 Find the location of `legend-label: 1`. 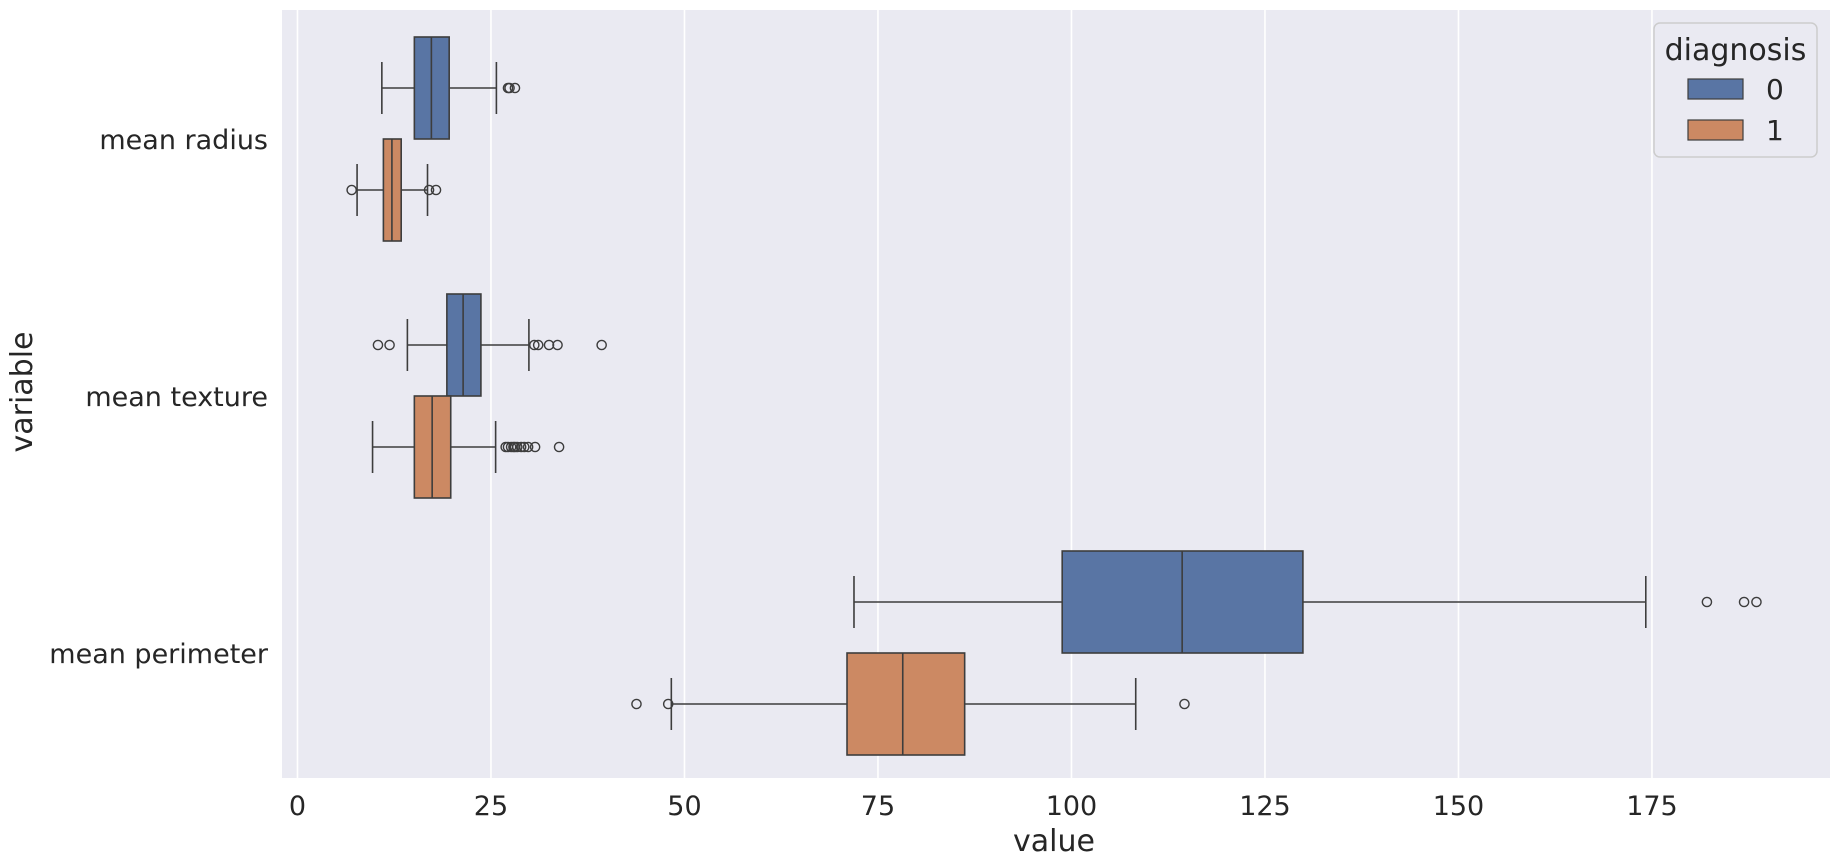

legend-label: 1 is located at coordinates (1775, 130).